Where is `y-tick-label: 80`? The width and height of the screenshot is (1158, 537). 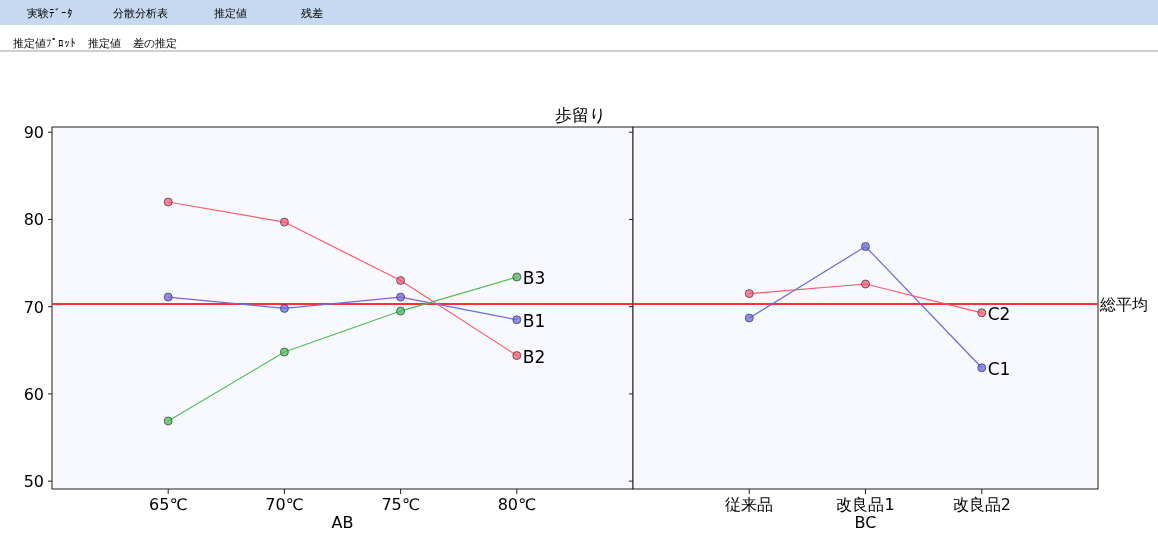 y-tick-label: 80 is located at coordinates (33, 220).